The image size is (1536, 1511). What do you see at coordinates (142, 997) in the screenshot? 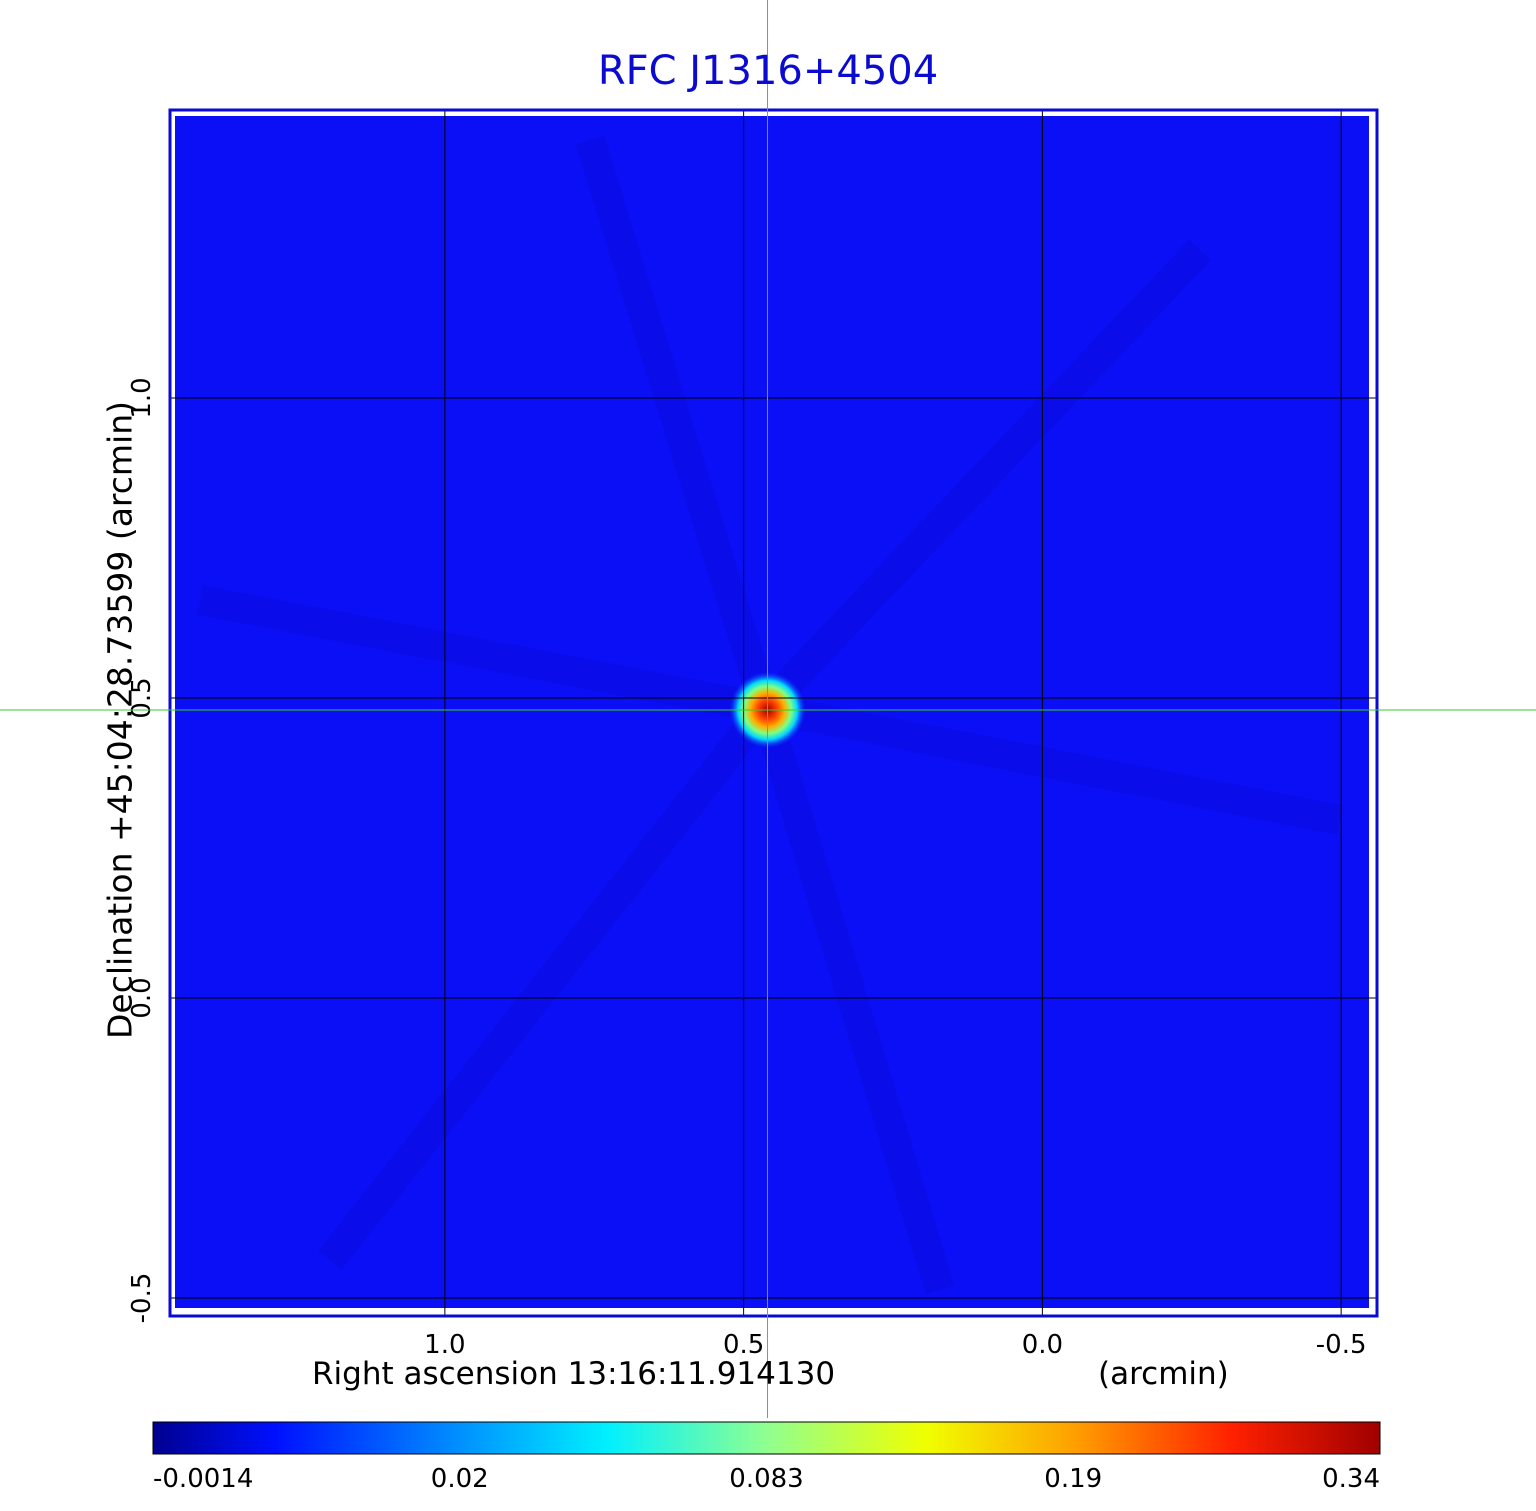
I see `y-tick-label: 0.0` at bounding box center [142, 997].